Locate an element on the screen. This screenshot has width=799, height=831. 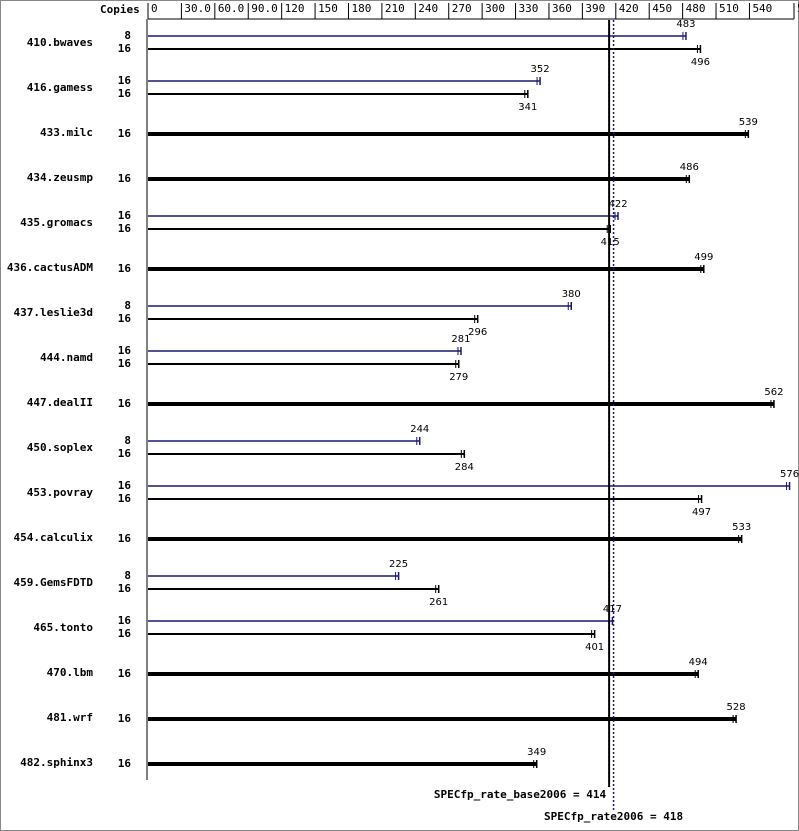
benchmark-label: 433.milc is located at coordinates (66, 132).